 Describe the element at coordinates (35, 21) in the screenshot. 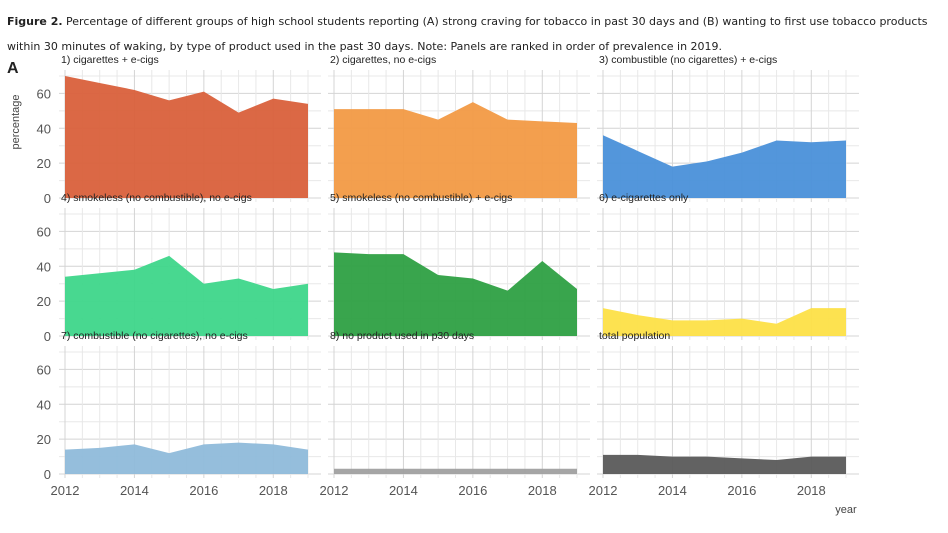

I see `caption-label: Figure 2.` at that location.